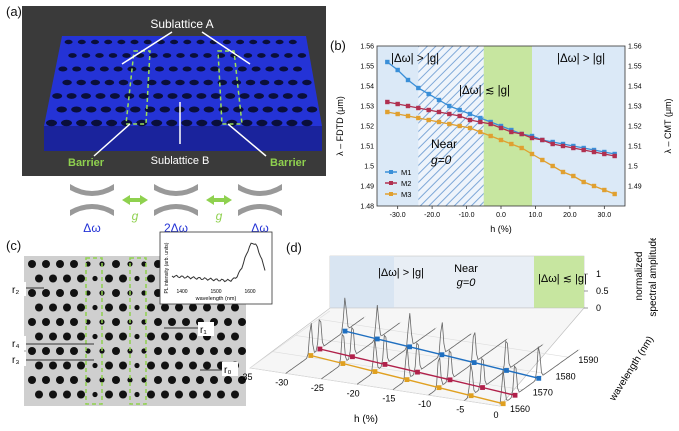  Describe the element at coordinates (668, 125) in the screenshot. I see `y-axis-right-label: λ – CMT (μm)` at that location.